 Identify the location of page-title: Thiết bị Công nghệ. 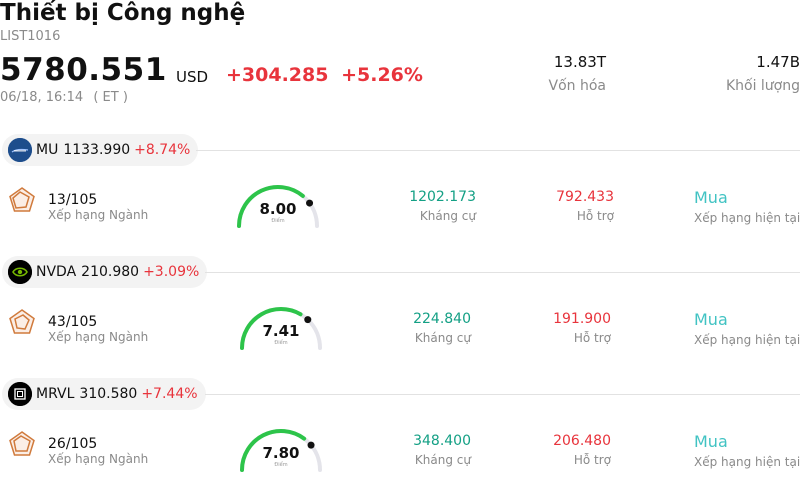
(123, 13).